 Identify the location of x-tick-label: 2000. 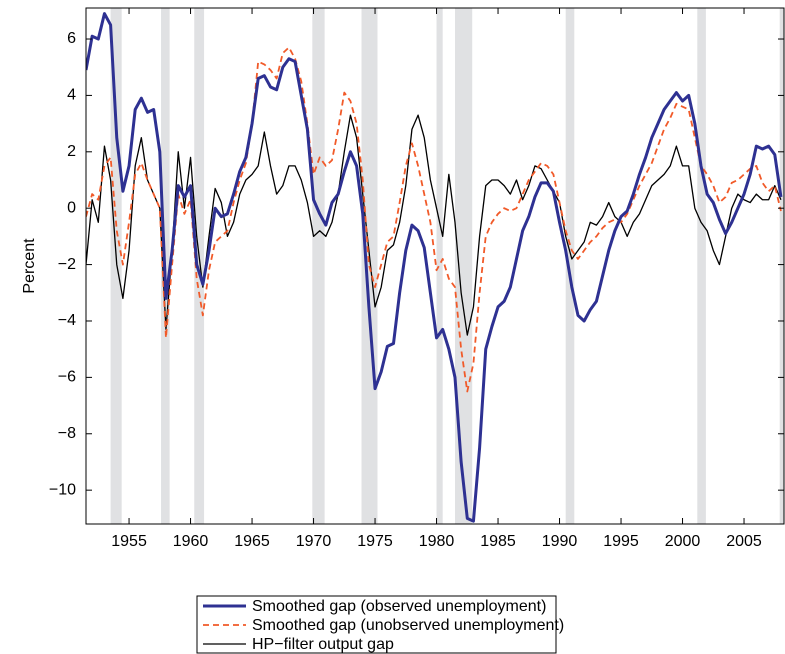
(683, 541).